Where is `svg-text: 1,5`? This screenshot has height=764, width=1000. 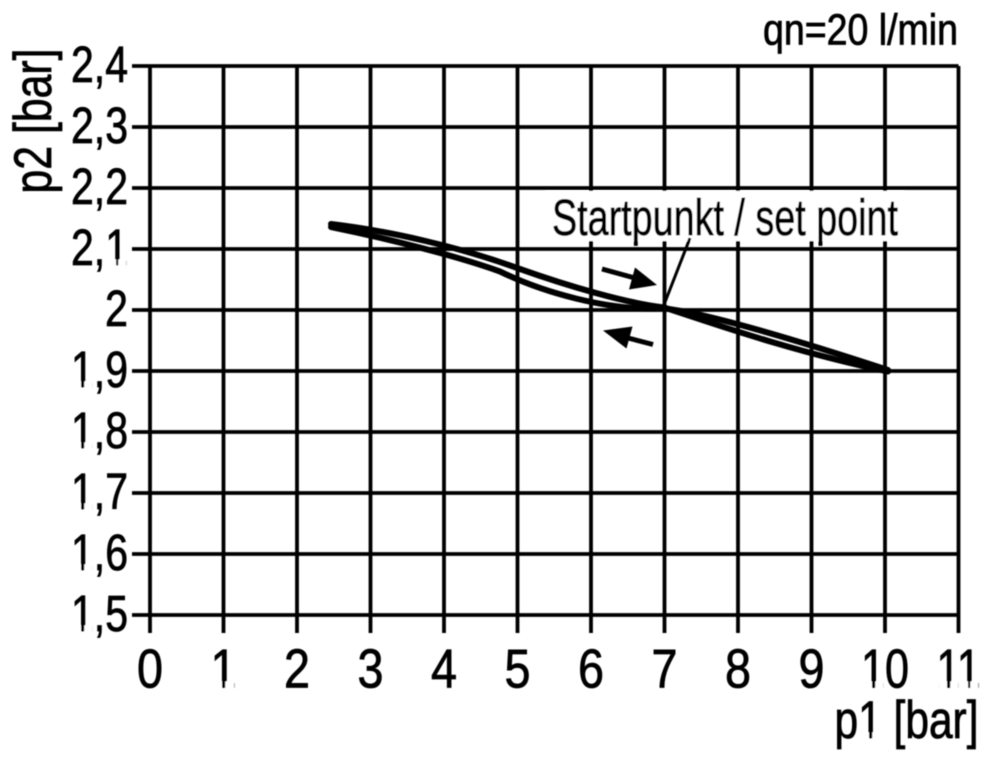
svg-text: 1,5 is located at coordinates (99, 613).